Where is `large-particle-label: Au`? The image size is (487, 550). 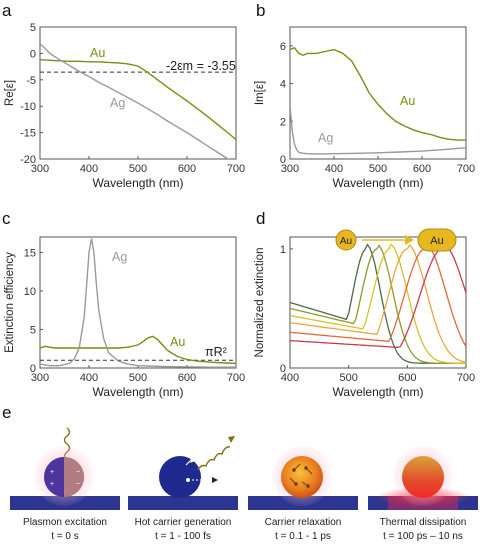
large-particle-label: Au is located at coordinates (436, 241).